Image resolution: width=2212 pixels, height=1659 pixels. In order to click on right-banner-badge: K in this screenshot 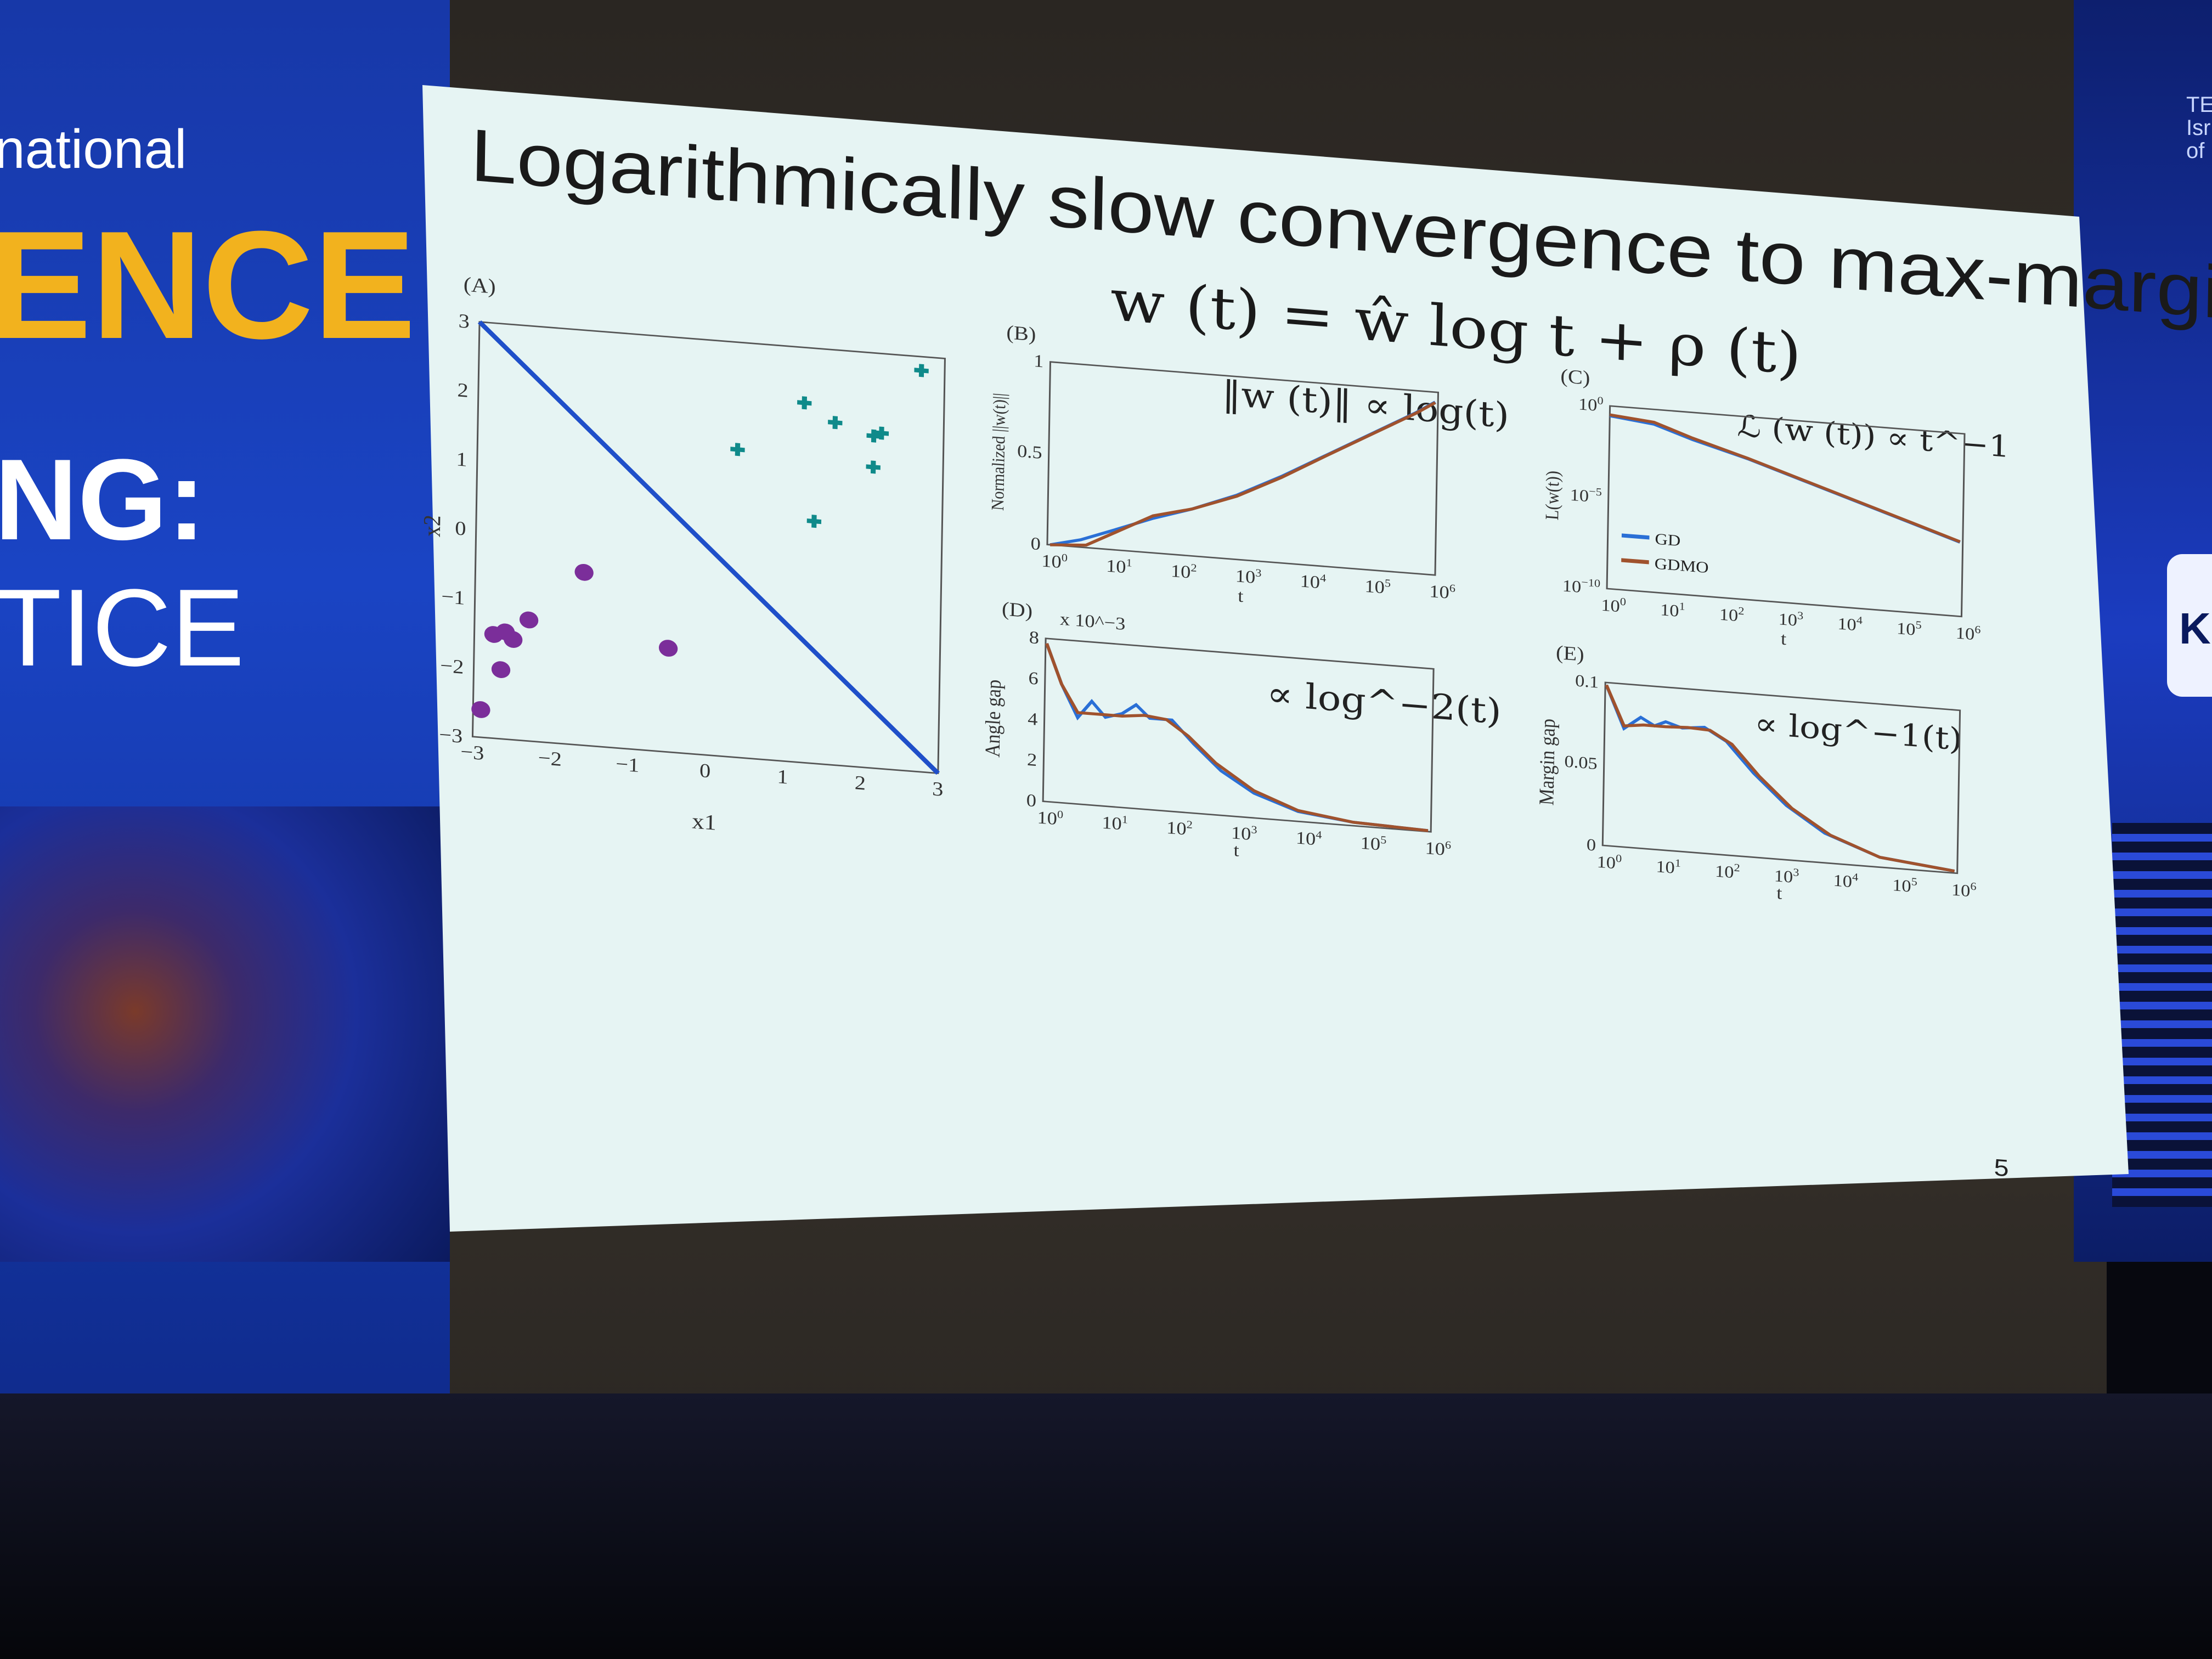, I will do `click(2189, 625)`.